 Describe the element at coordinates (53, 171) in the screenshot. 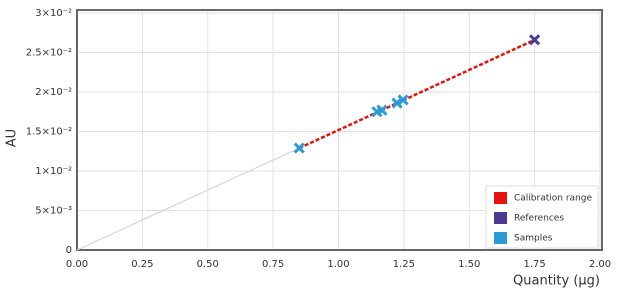

I see `y-tick-label: 1×10⁻²` at that location.